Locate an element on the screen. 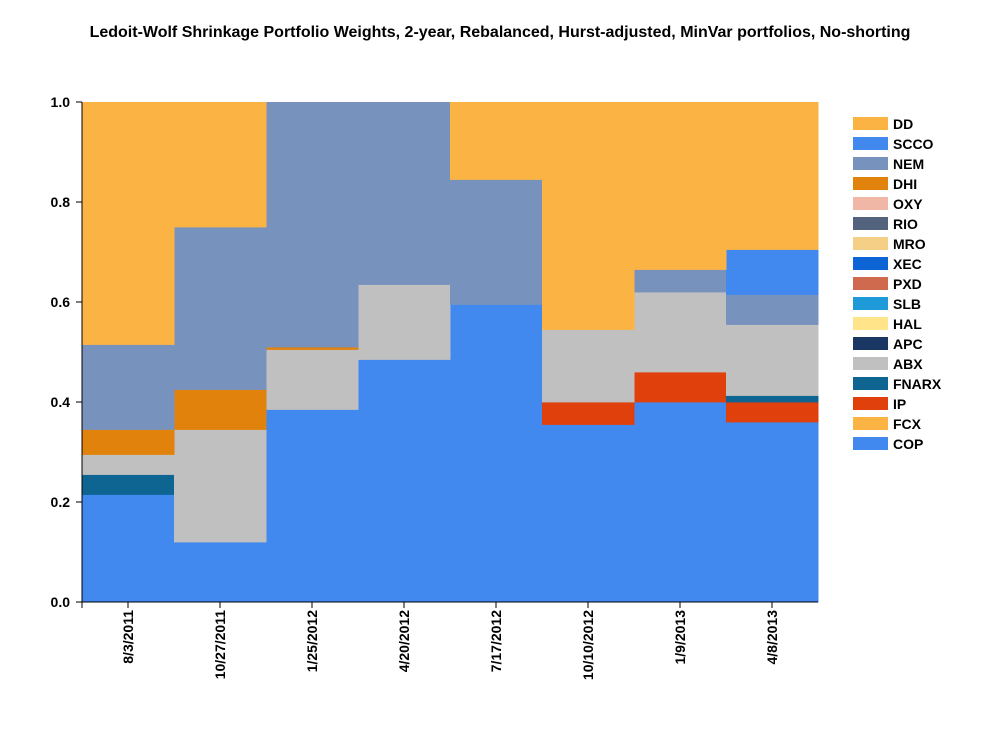 The height and width of the screenshot is (750, 1000). y-tick-label: 0.8 is located at coordinates (61, 202).